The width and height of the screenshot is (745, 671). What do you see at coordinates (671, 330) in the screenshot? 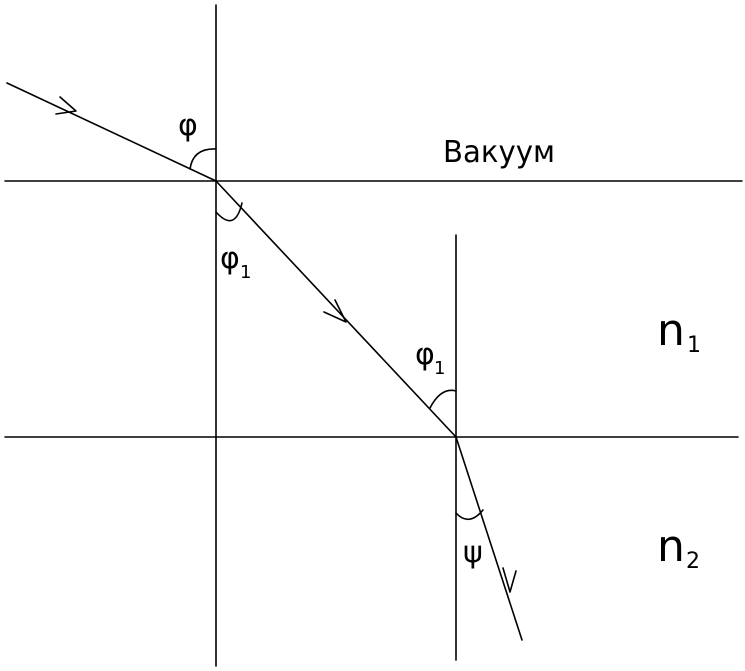
I see `medium-label-n1: n` at bounding box center [671, 330].